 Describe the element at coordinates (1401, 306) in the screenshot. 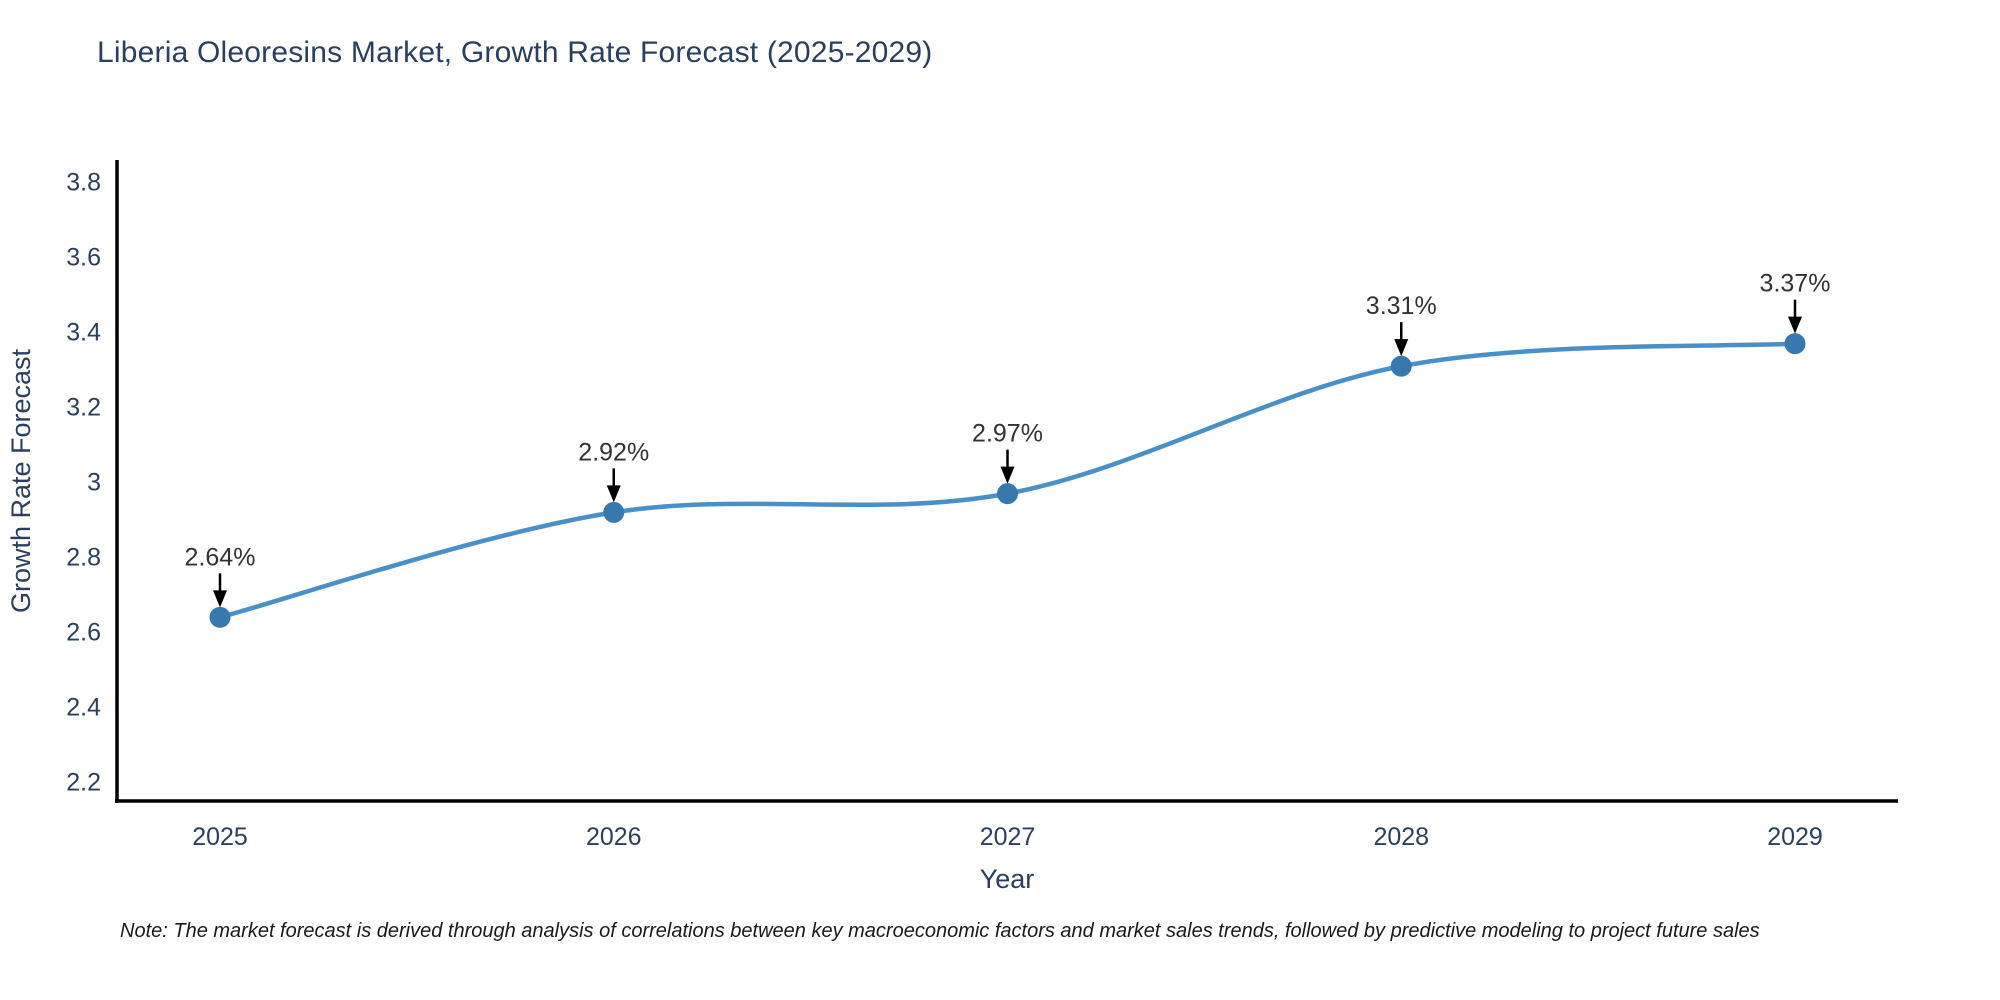

I see `data-point-label: 3.31%` at that location.